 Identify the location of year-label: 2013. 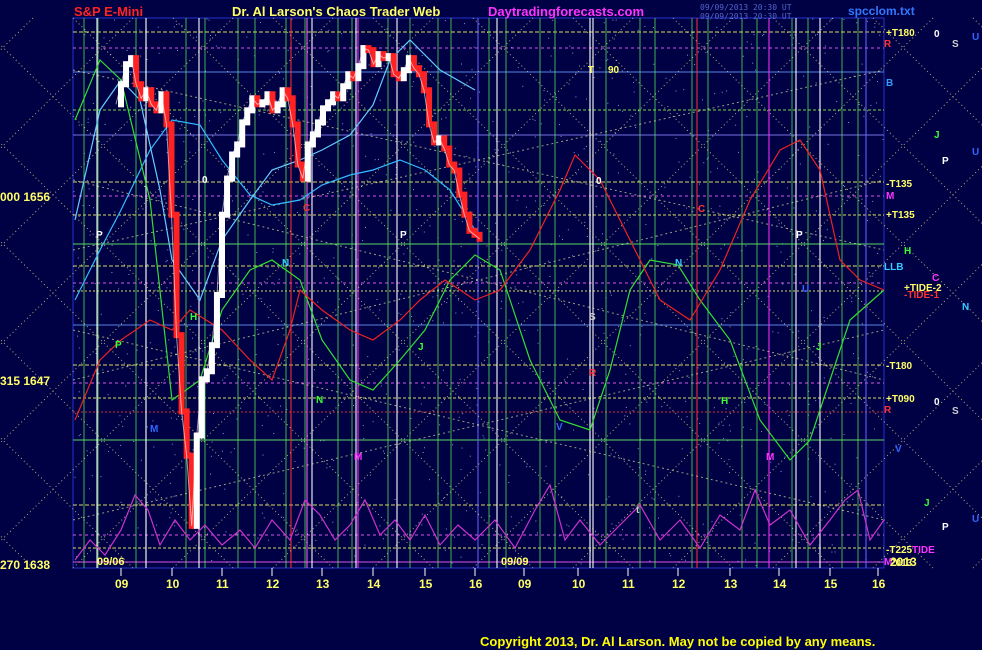
(903, 562).